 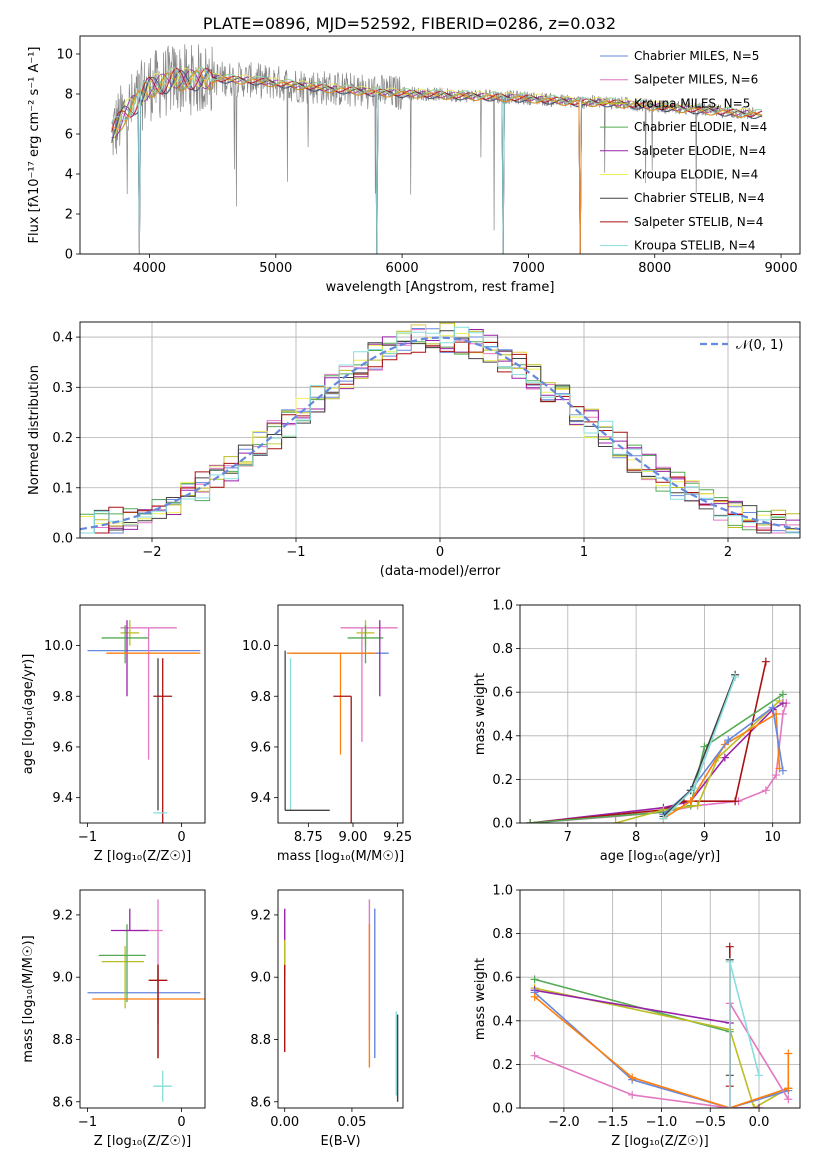 I want to click on tick-label-x: −2, so click(x=151, y=552).